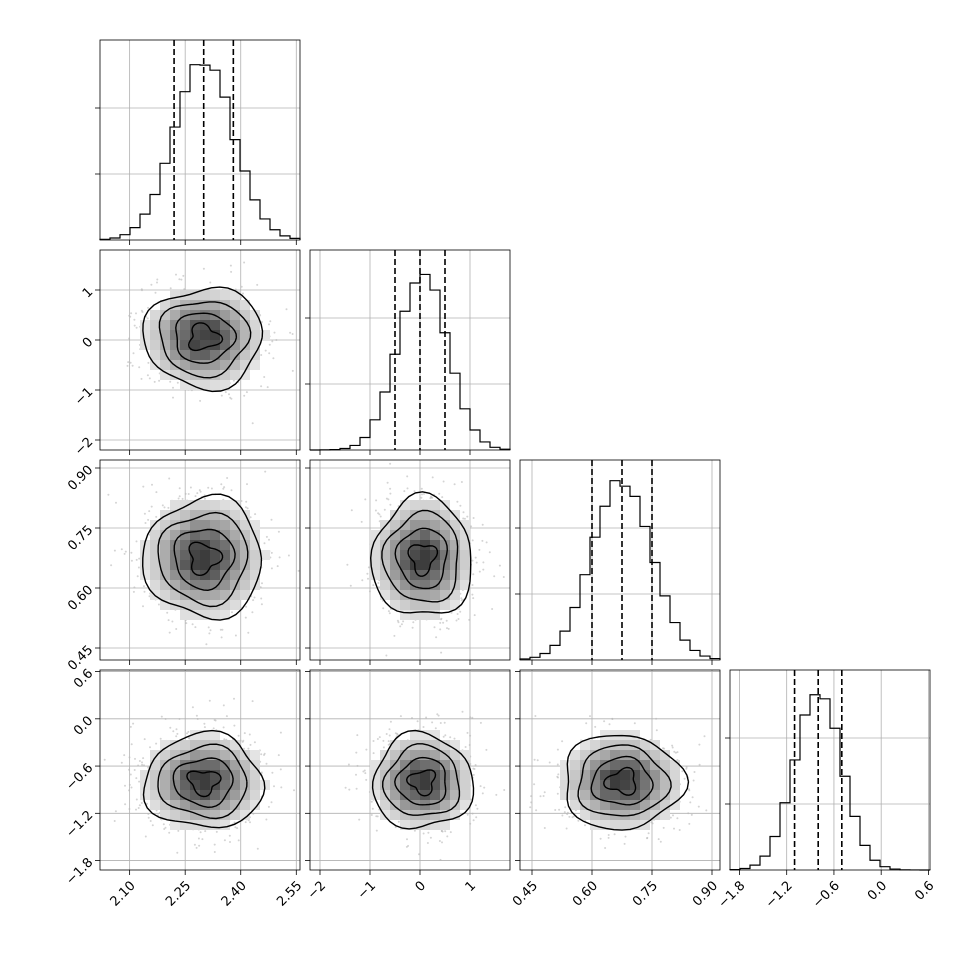 The width and height of the screenshot is (970, 970). I want to click on panel-3-1: −2 −1 0 1, so click(408, 786).